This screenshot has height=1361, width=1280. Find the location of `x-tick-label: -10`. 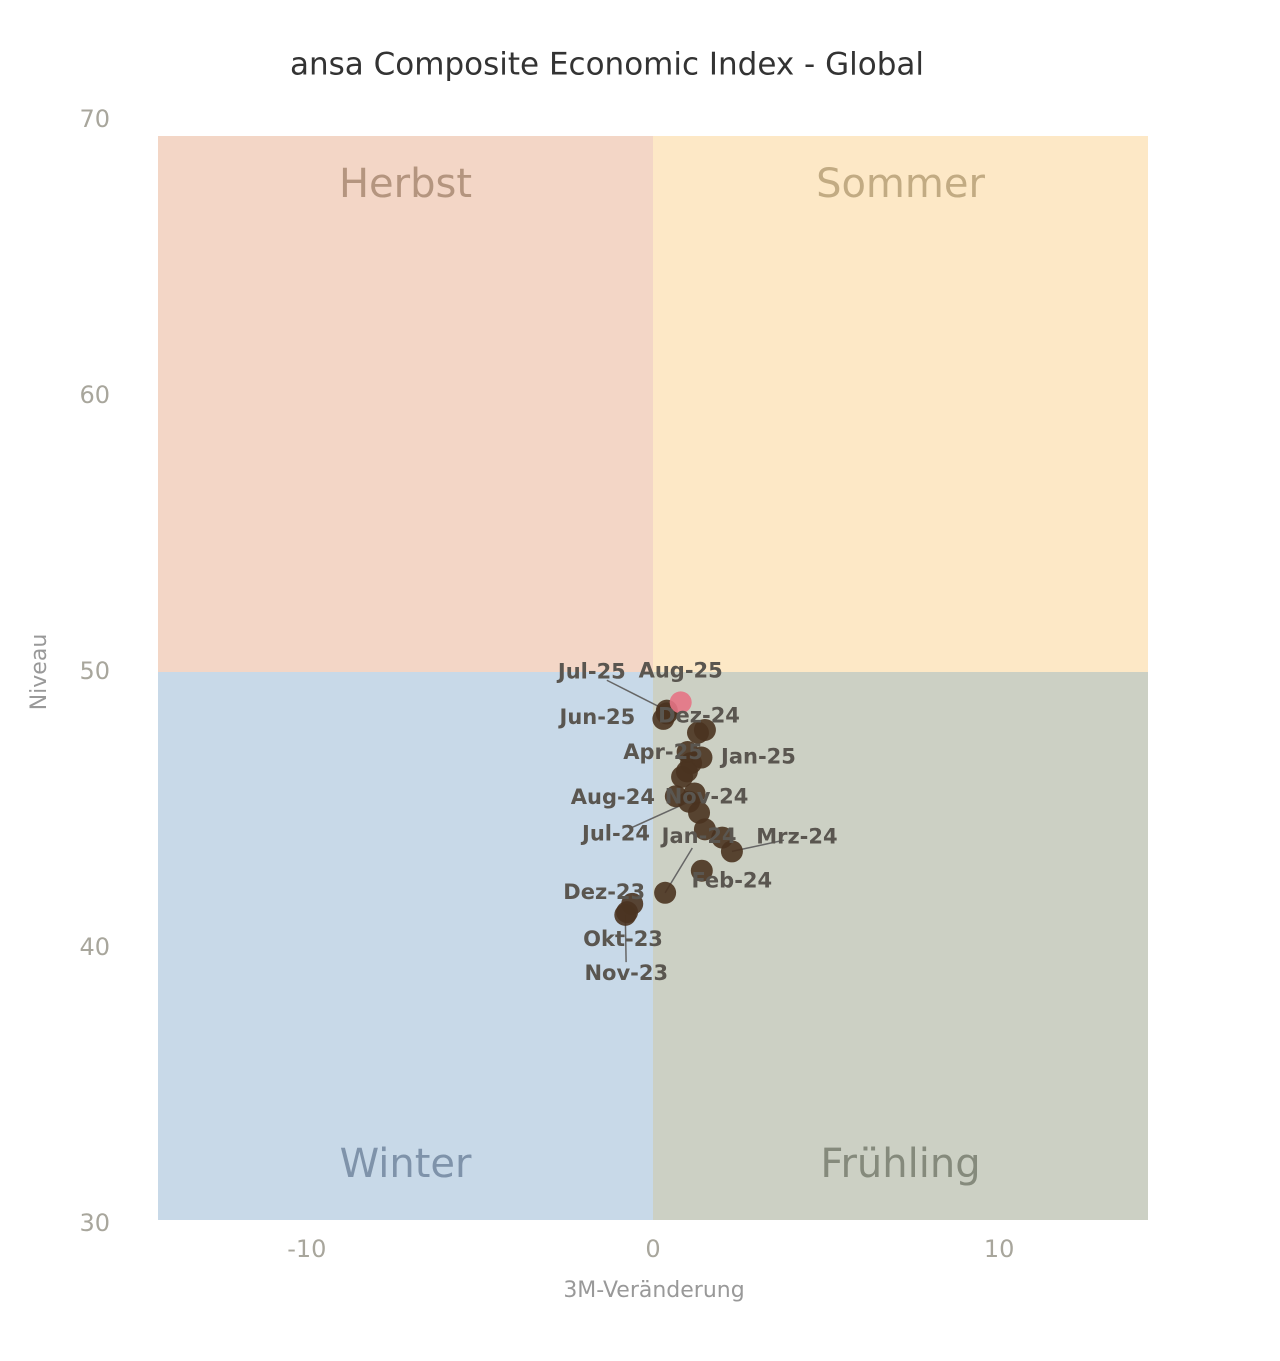

x-tick-label: -10 is located at coordinates (306, 1249).